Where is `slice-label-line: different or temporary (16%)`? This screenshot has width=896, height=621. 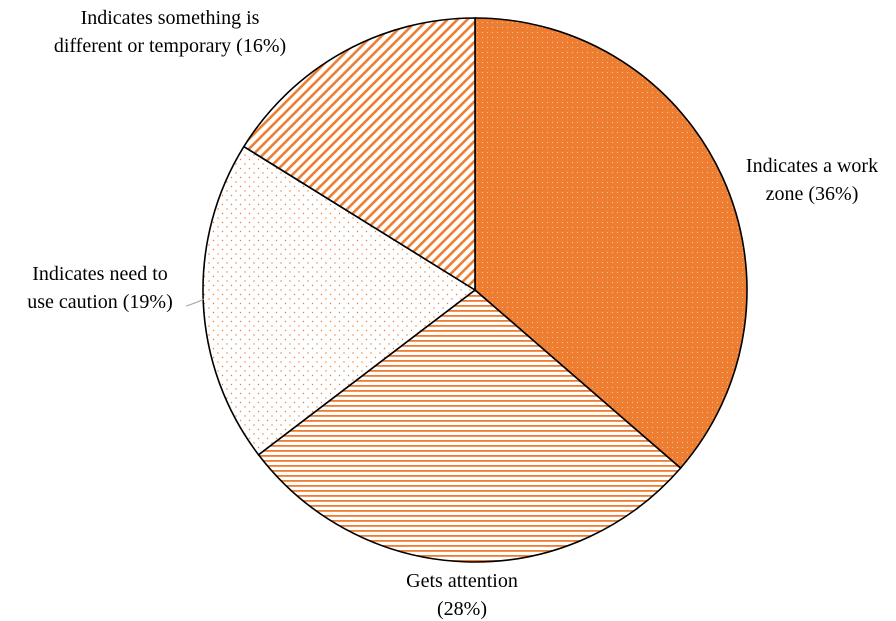 slice-label-line: different or temporary (16%) is located at coordinates (170, 46).